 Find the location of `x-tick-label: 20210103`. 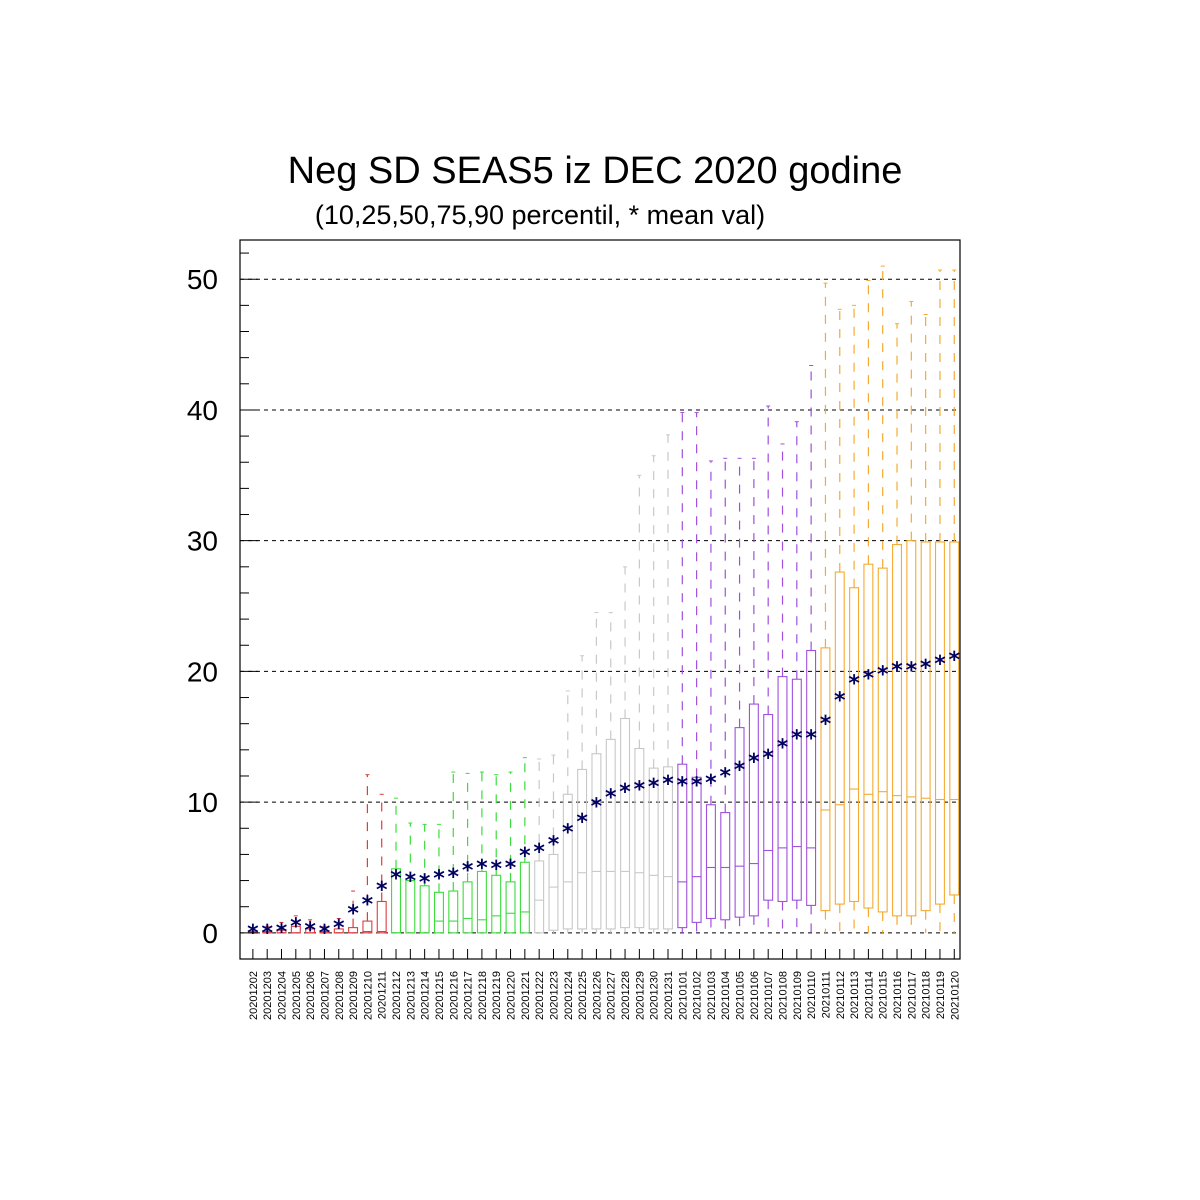

x-tick-label: 20210103 is located at coordinates (712, 995).